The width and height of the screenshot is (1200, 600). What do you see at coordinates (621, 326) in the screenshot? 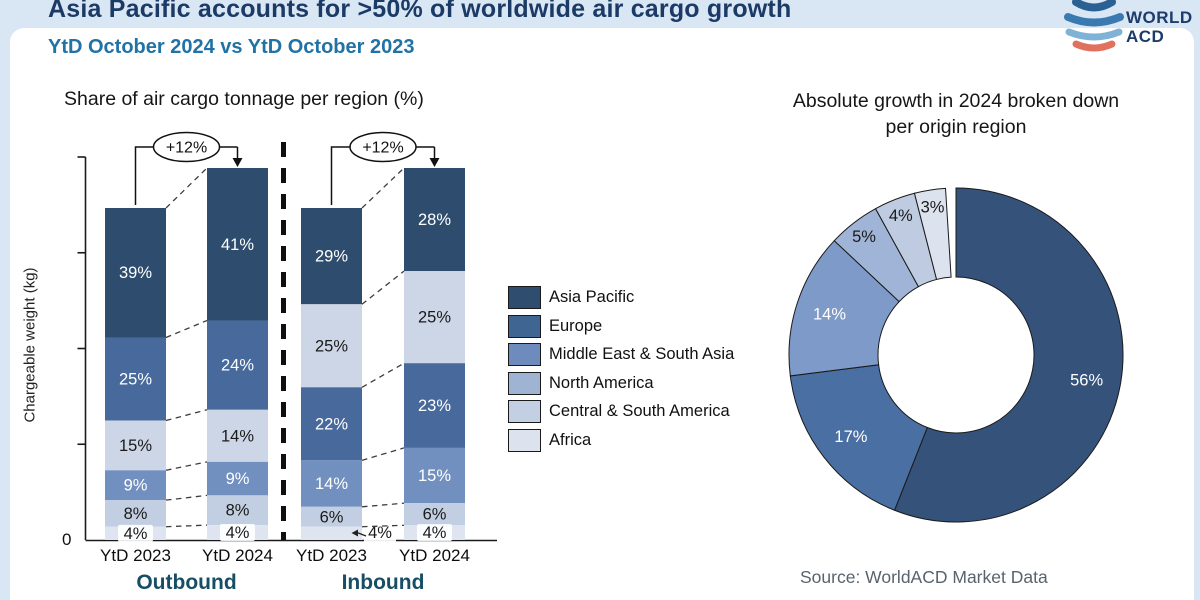
I see `legend-item-europe: Europe` at bounding box center [621, 326].